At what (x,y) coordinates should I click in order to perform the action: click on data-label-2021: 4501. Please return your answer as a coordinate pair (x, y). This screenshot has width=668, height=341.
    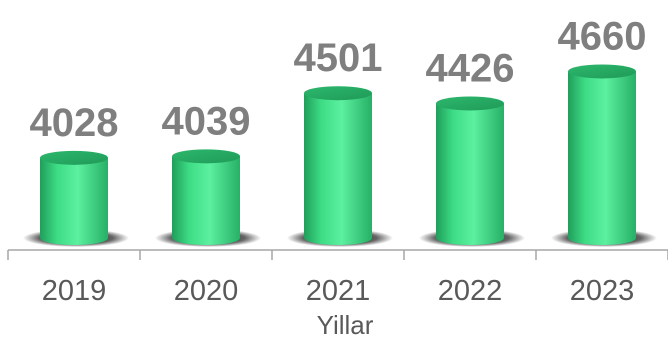
    Looking at the image, I should click on (338, 58).